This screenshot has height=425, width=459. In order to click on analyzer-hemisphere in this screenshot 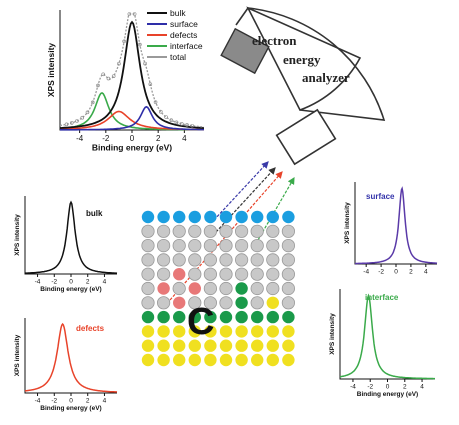, I will do `click(304, 58)`.